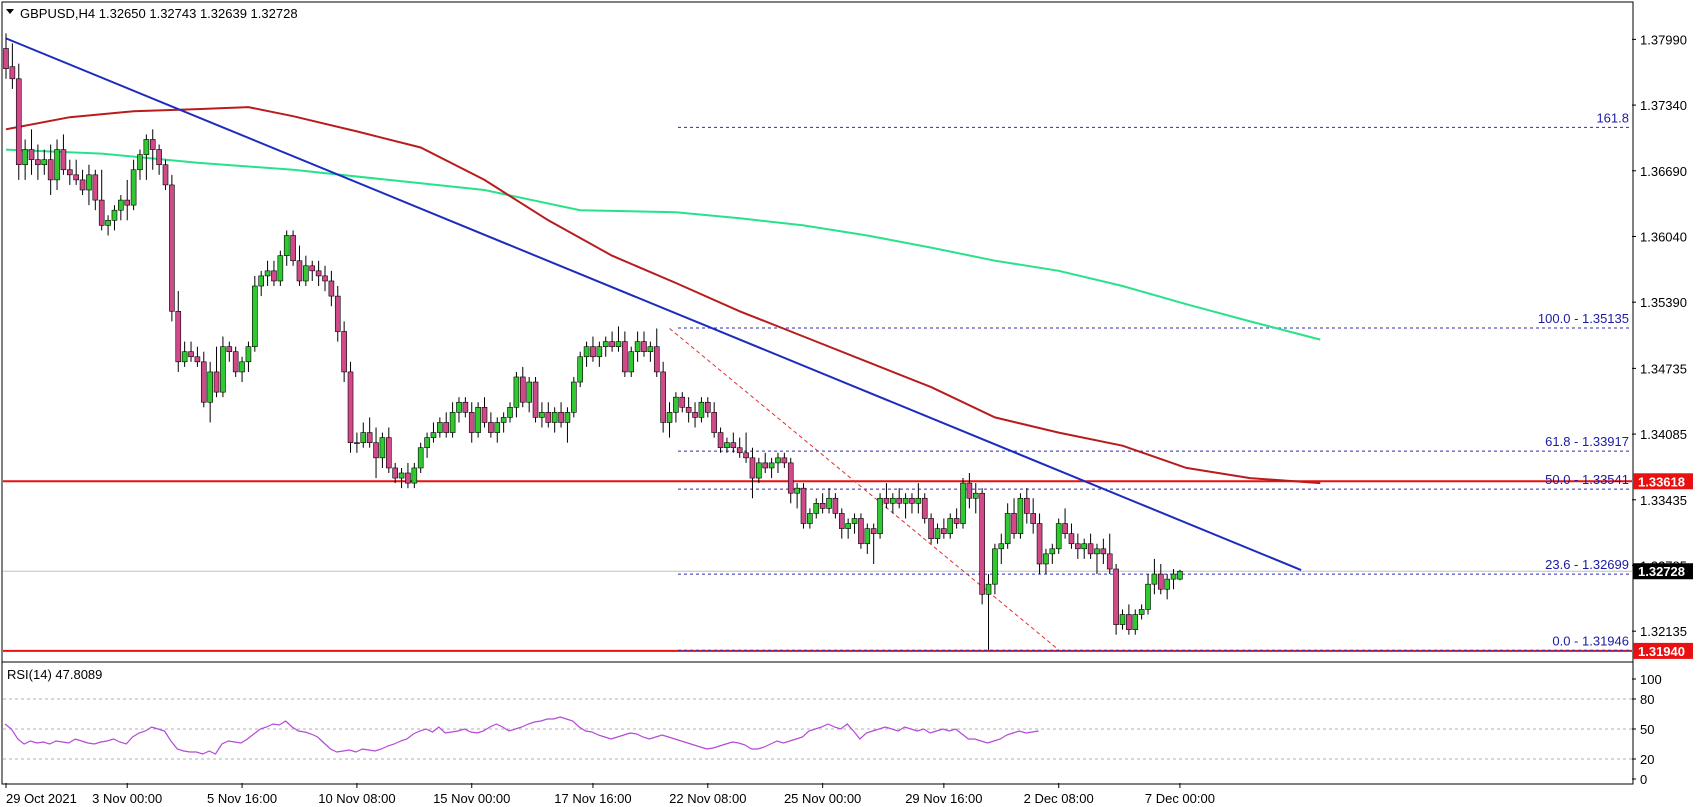  I want to click on fib-level-label: 161.8, so click(1612, 117).